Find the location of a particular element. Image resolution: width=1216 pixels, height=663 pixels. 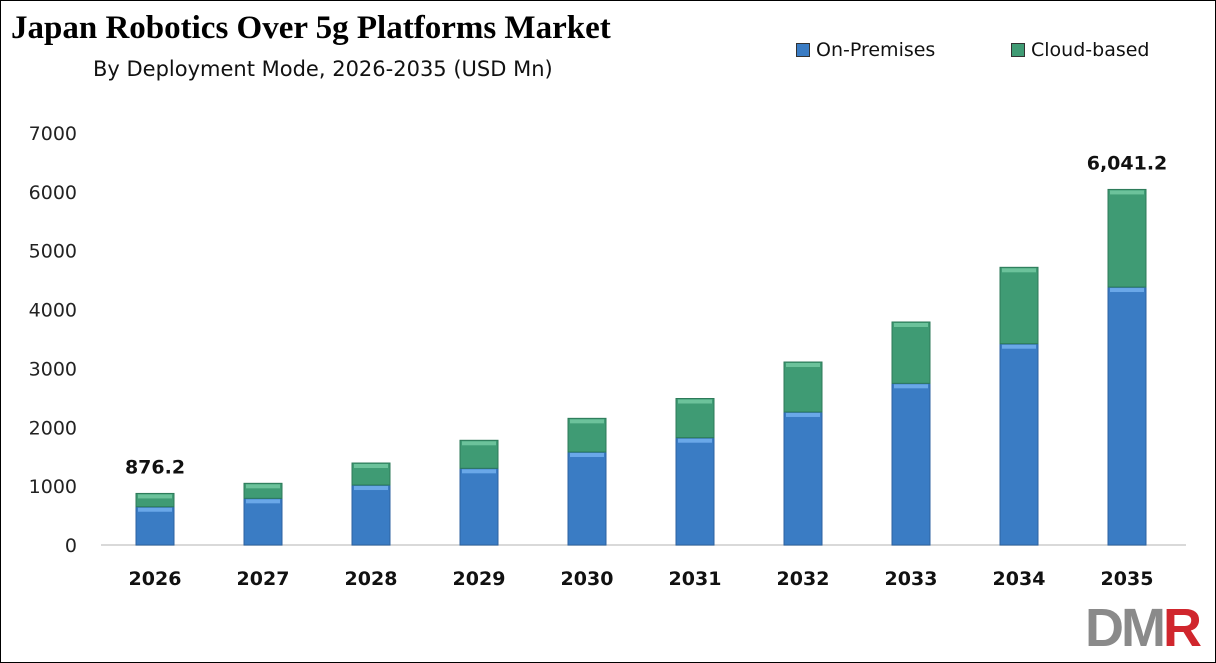

x-tick-label: 2028 is located at coordinates (371, 579).